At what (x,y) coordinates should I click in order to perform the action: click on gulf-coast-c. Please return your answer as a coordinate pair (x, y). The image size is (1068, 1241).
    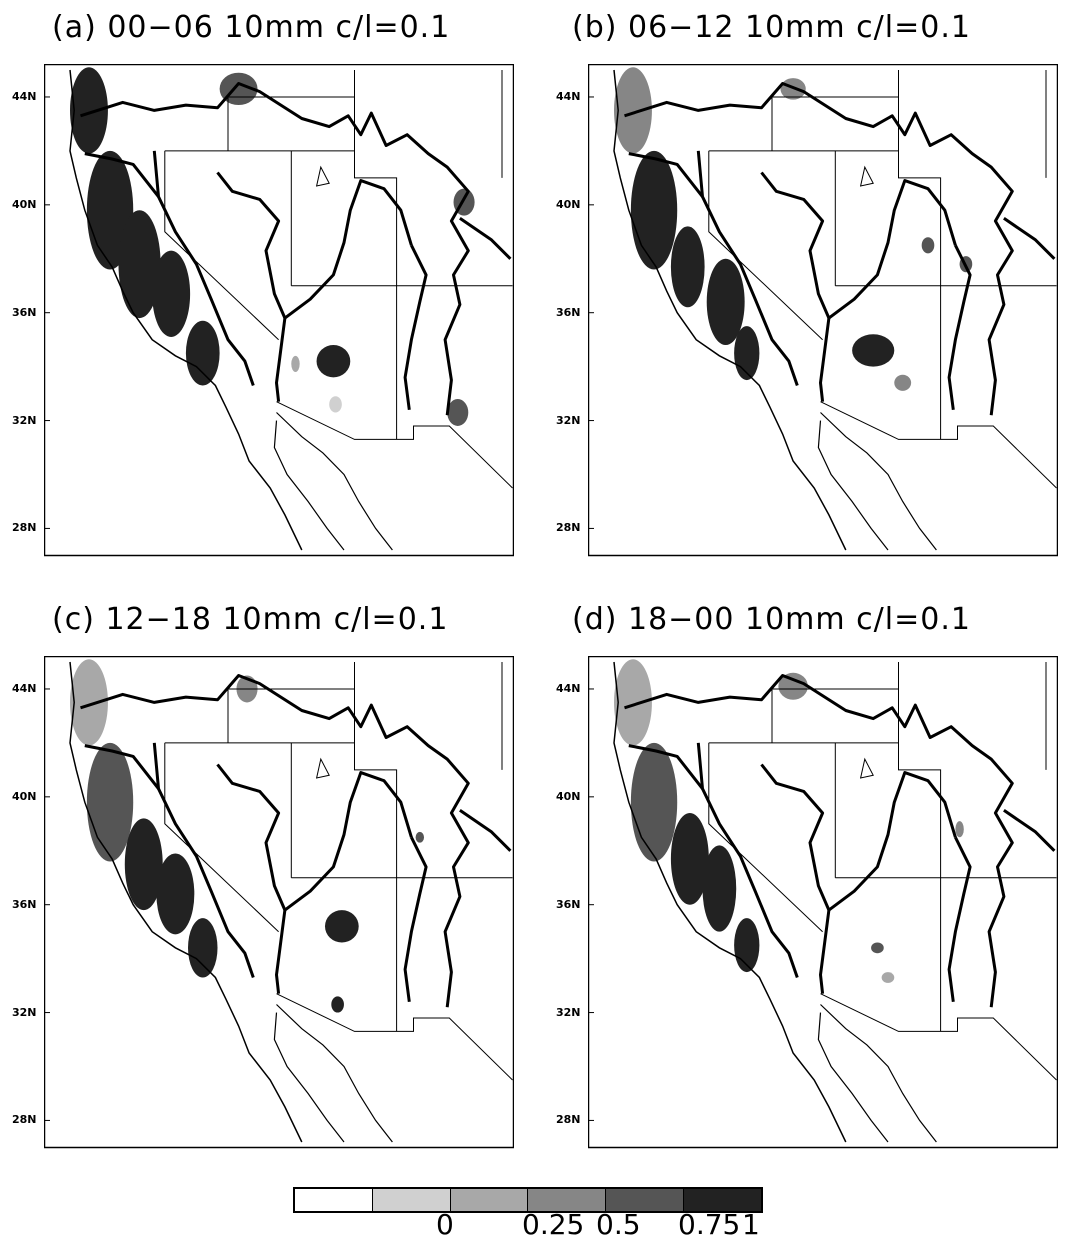
    Looking at the image, I should click on (309, 1077).